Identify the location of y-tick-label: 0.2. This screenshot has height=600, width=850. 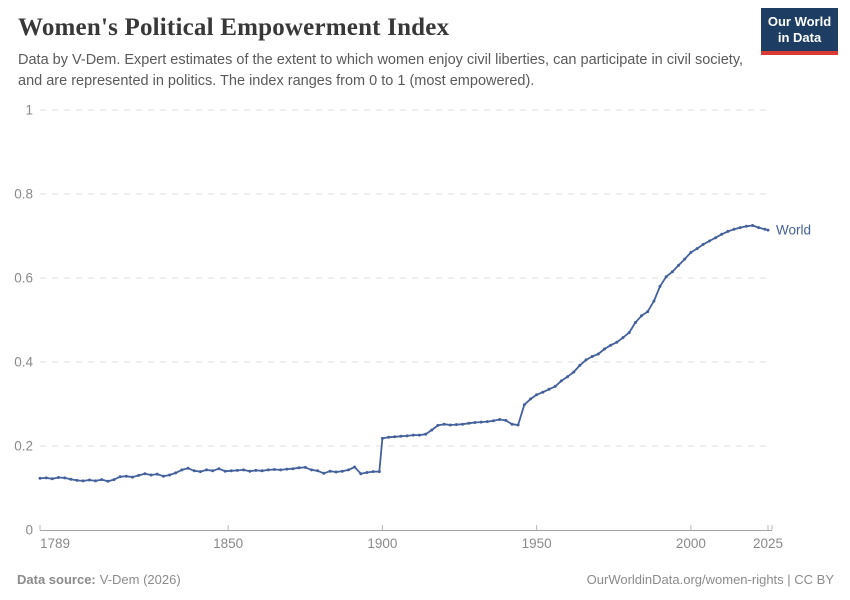
(23, 446).